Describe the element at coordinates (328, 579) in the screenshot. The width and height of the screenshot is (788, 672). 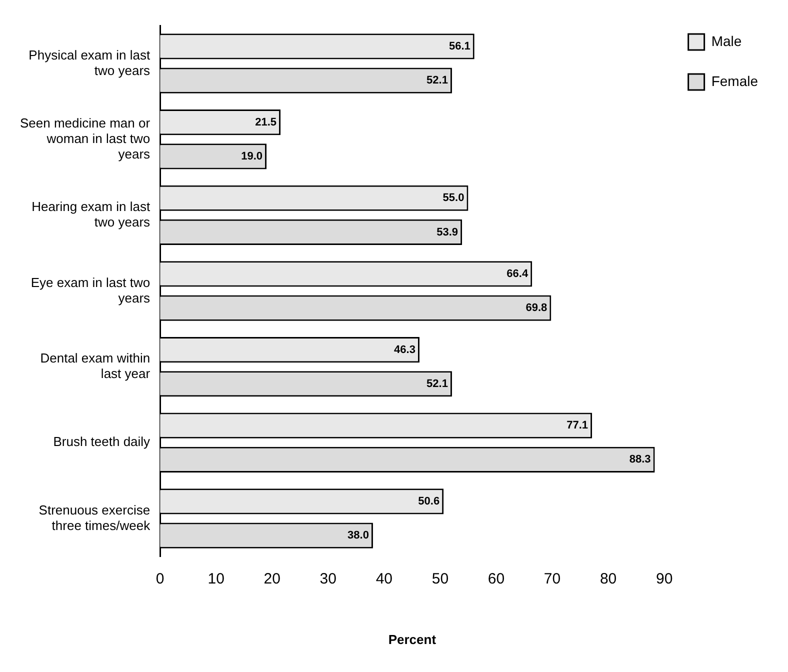
I see `x-tick-label: 30` at that location.